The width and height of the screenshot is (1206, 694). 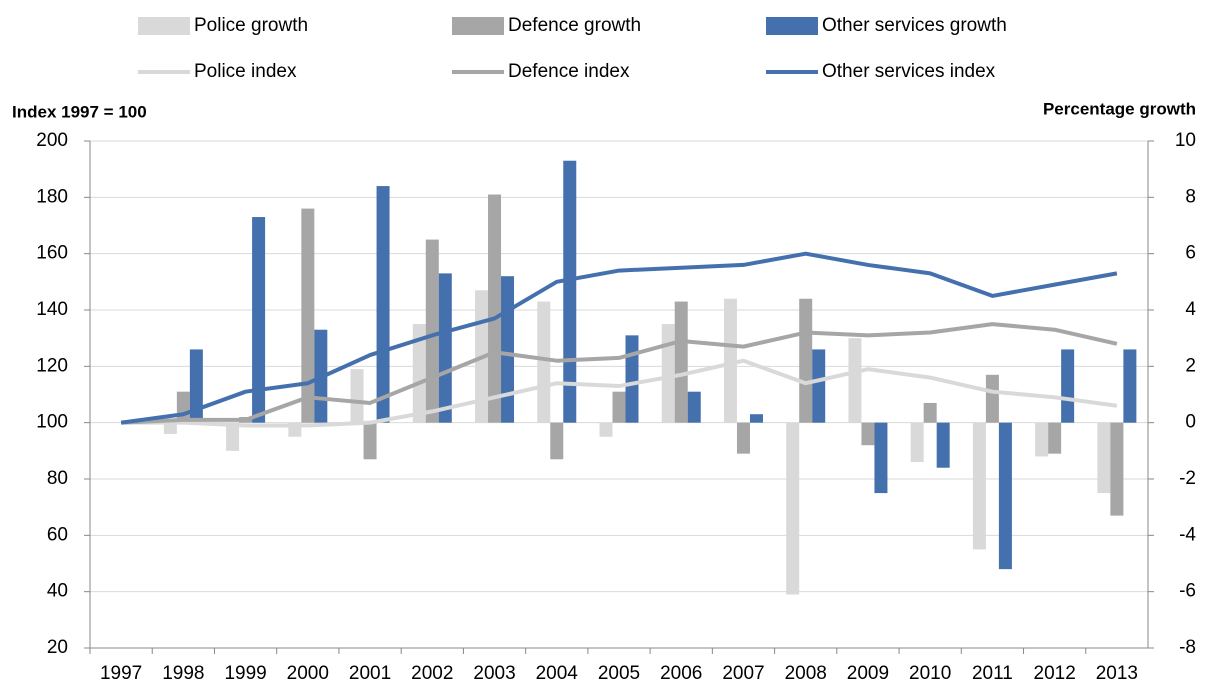 I want to click on y-tick-label: 40, so click(x=57, y=591).